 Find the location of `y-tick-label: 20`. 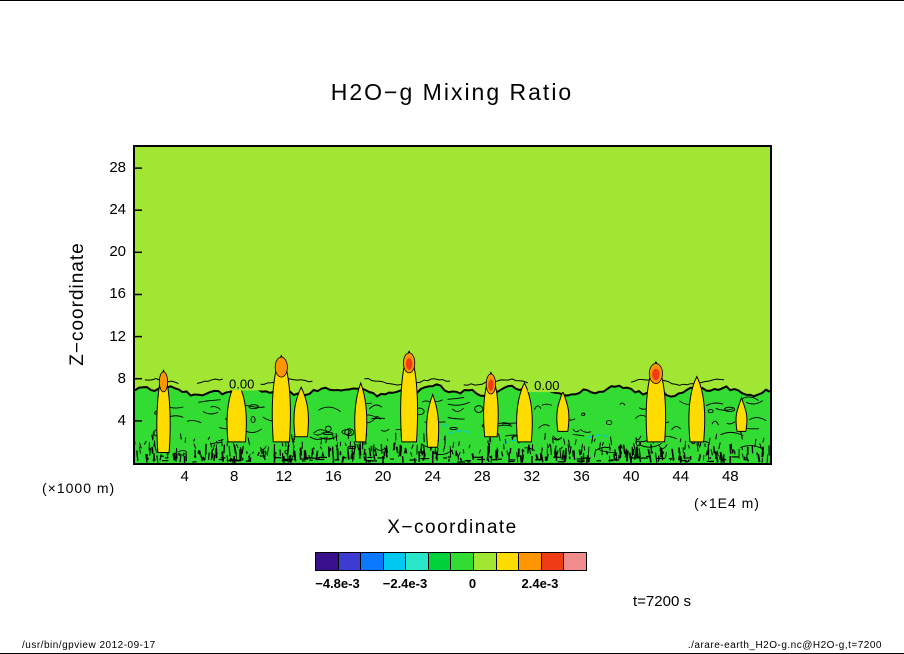

y-tick-label: 20 is located at coordinates (117, 252).